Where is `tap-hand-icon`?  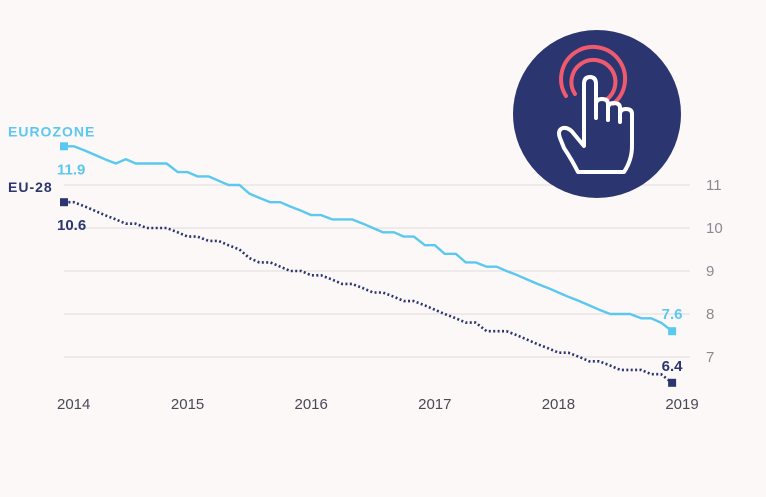
tap-hand-icon is located at coordinates (597, 114).